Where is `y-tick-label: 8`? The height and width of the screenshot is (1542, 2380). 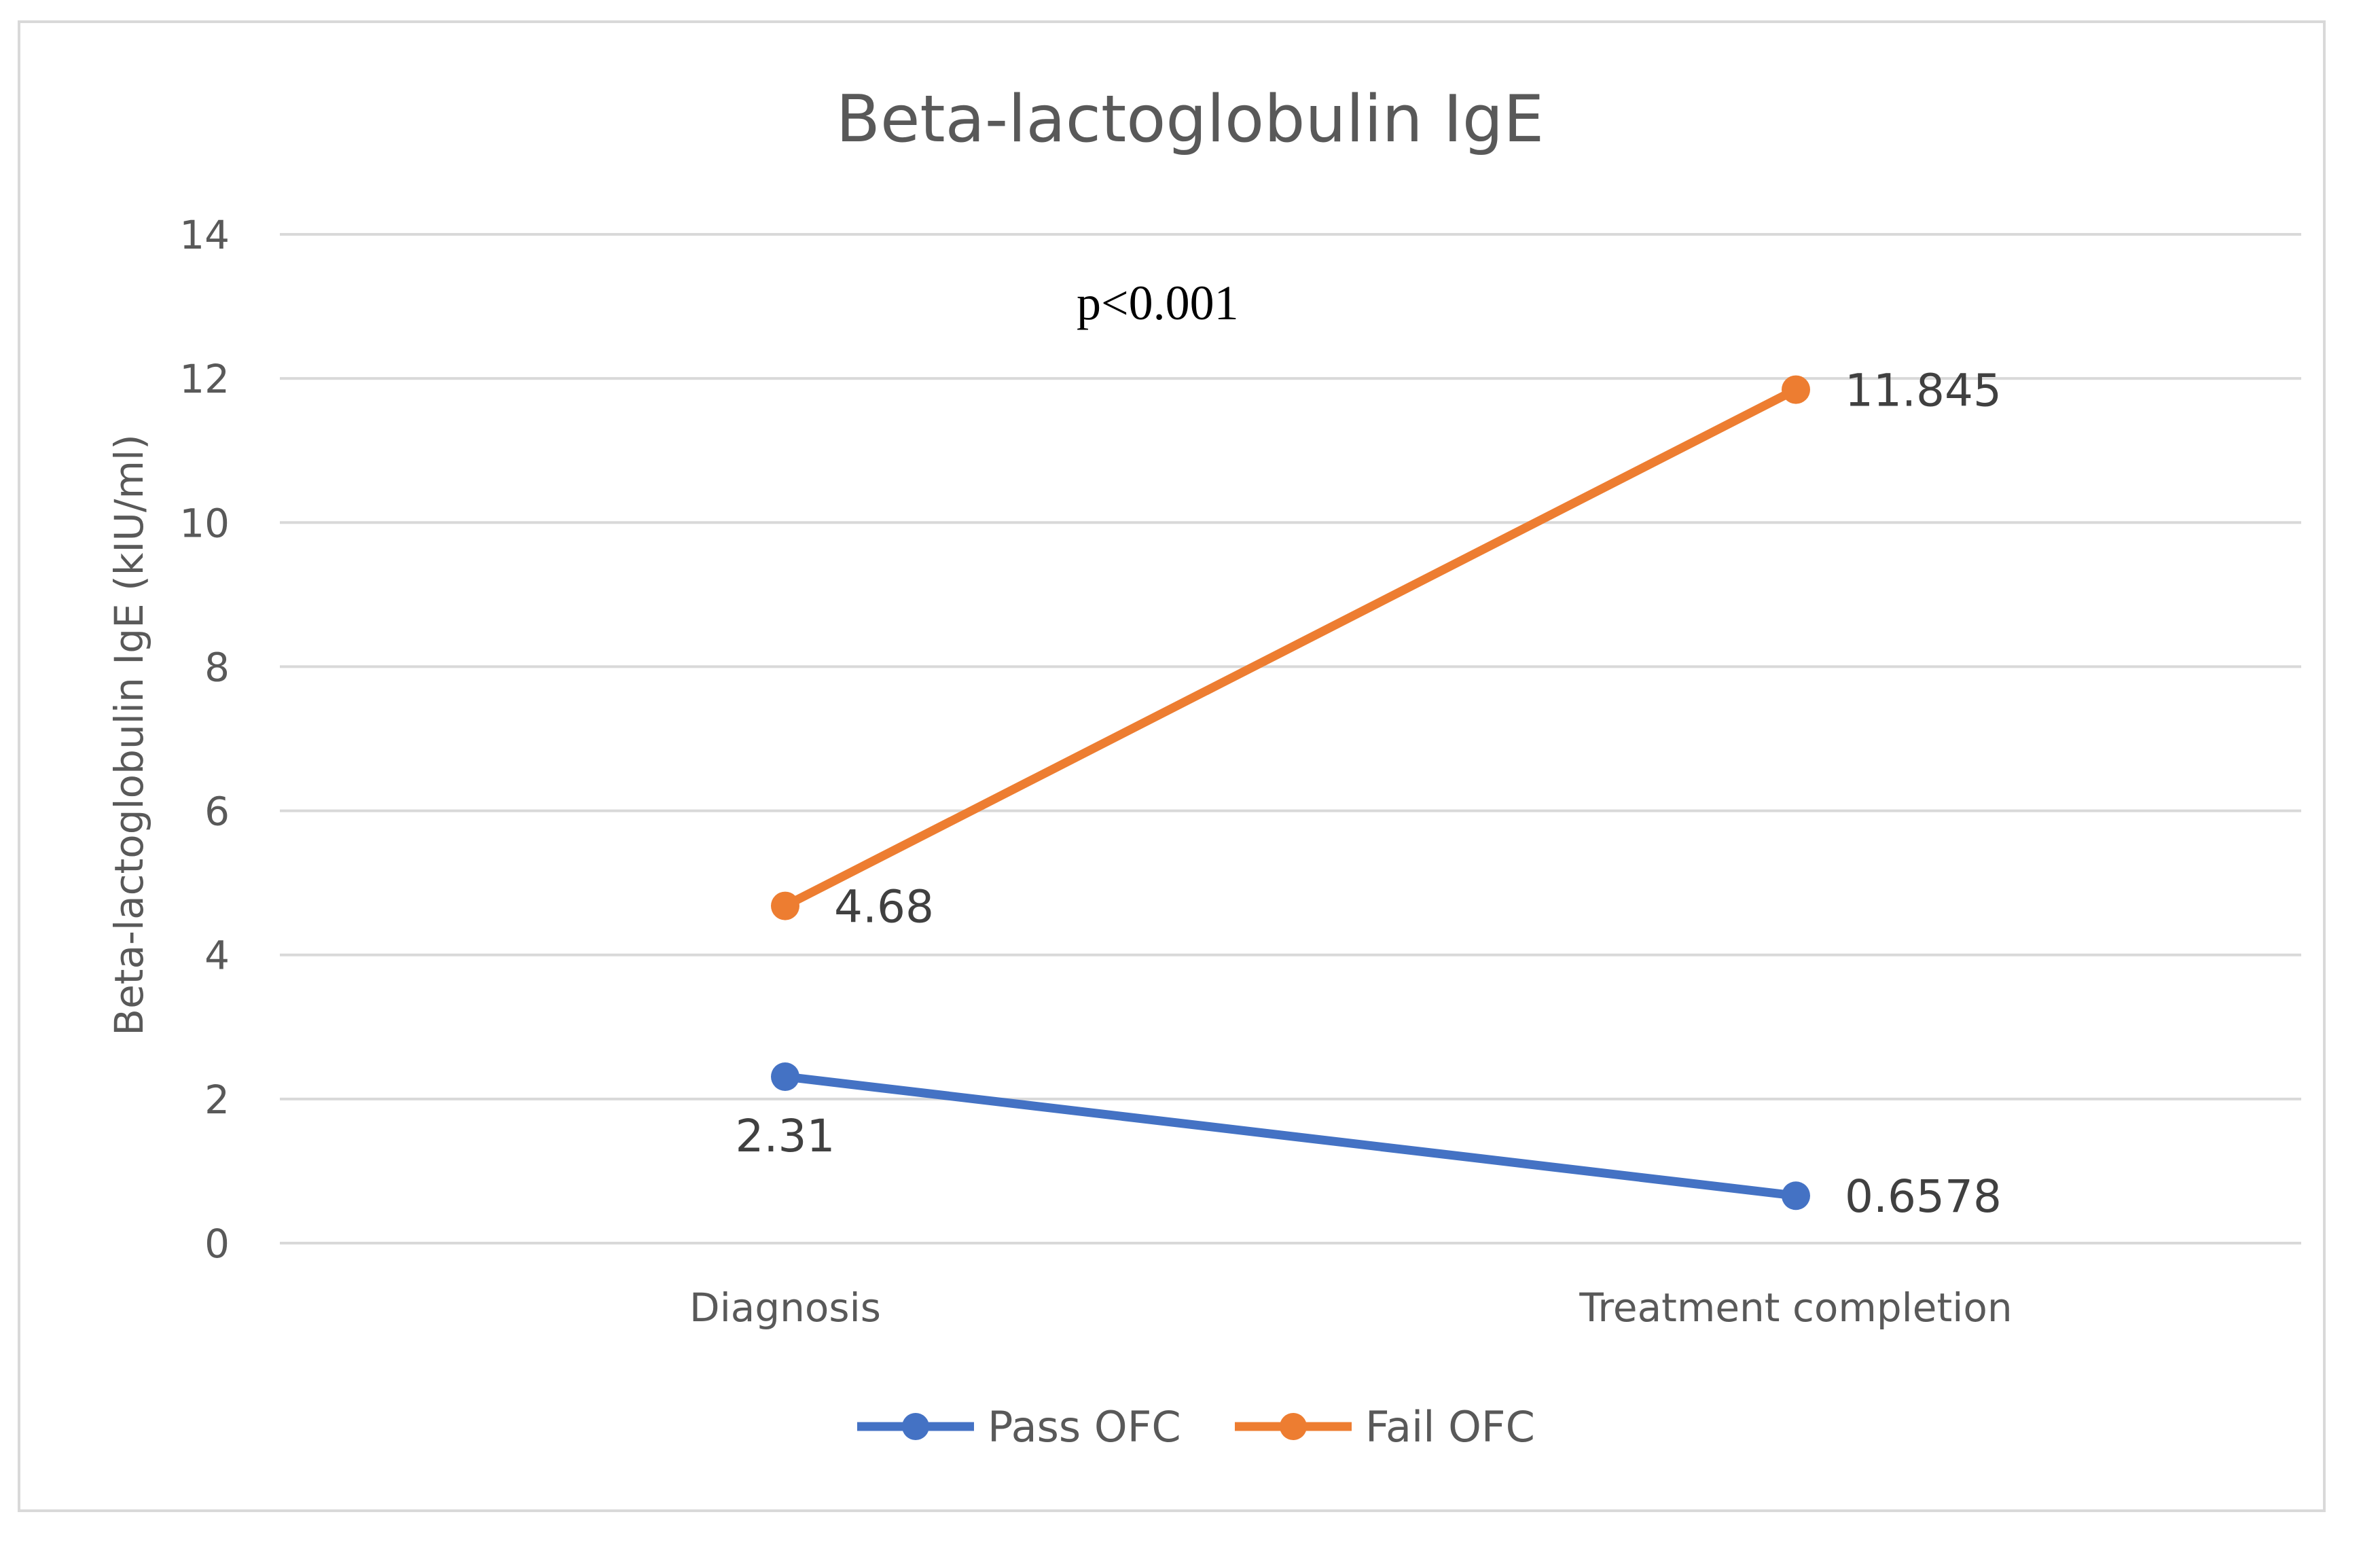 y-tick-label: 8 is located at coordinates (217, 667).